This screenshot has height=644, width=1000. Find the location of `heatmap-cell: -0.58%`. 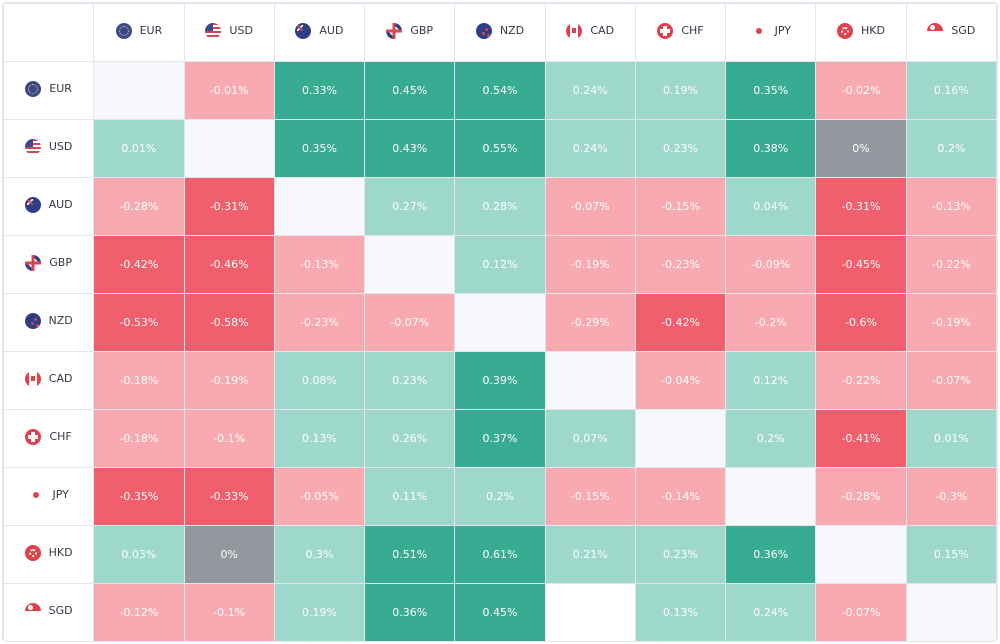

heatmap-cell: -0.58% is located at coordinates (229, 322).